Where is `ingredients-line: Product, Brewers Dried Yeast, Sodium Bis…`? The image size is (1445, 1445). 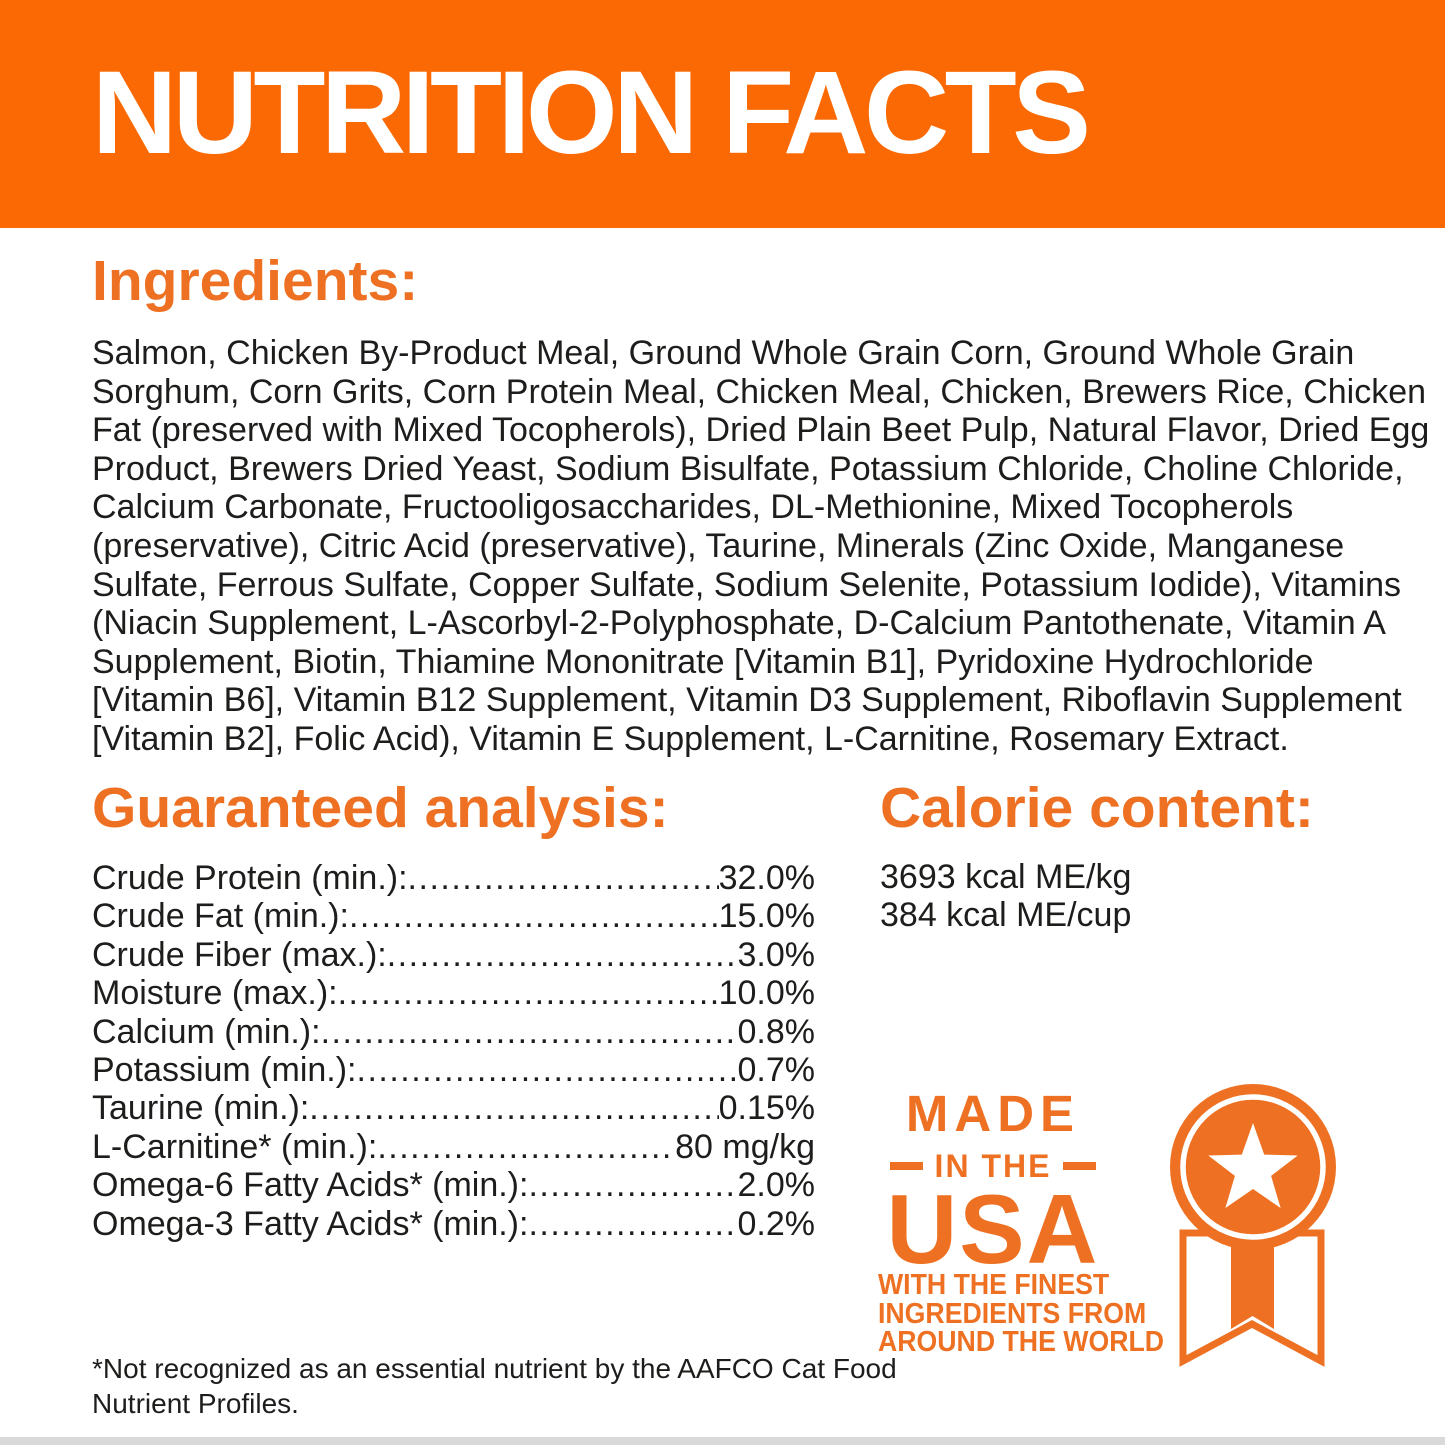
ingredients-line: Product, Brewers Dried Yeast, Sodium Bis… is located at coordinates (748, 468).